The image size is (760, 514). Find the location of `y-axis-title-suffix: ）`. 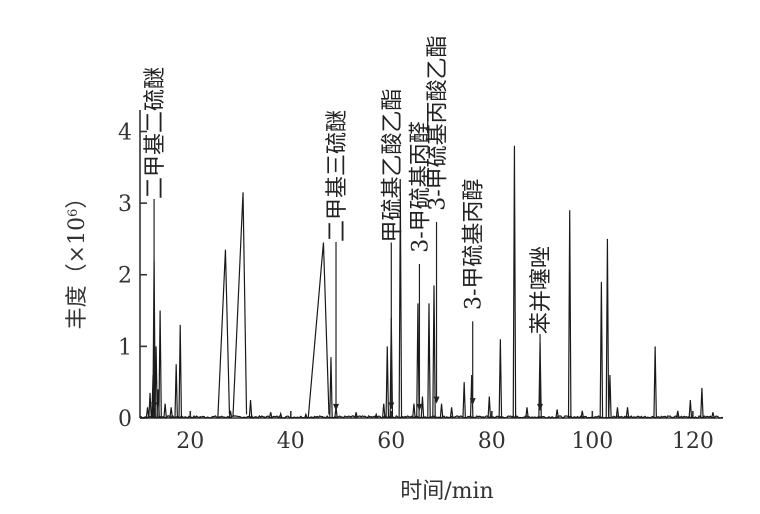

y-axis-title-suffix: ） is located at coordinates (77, 198).